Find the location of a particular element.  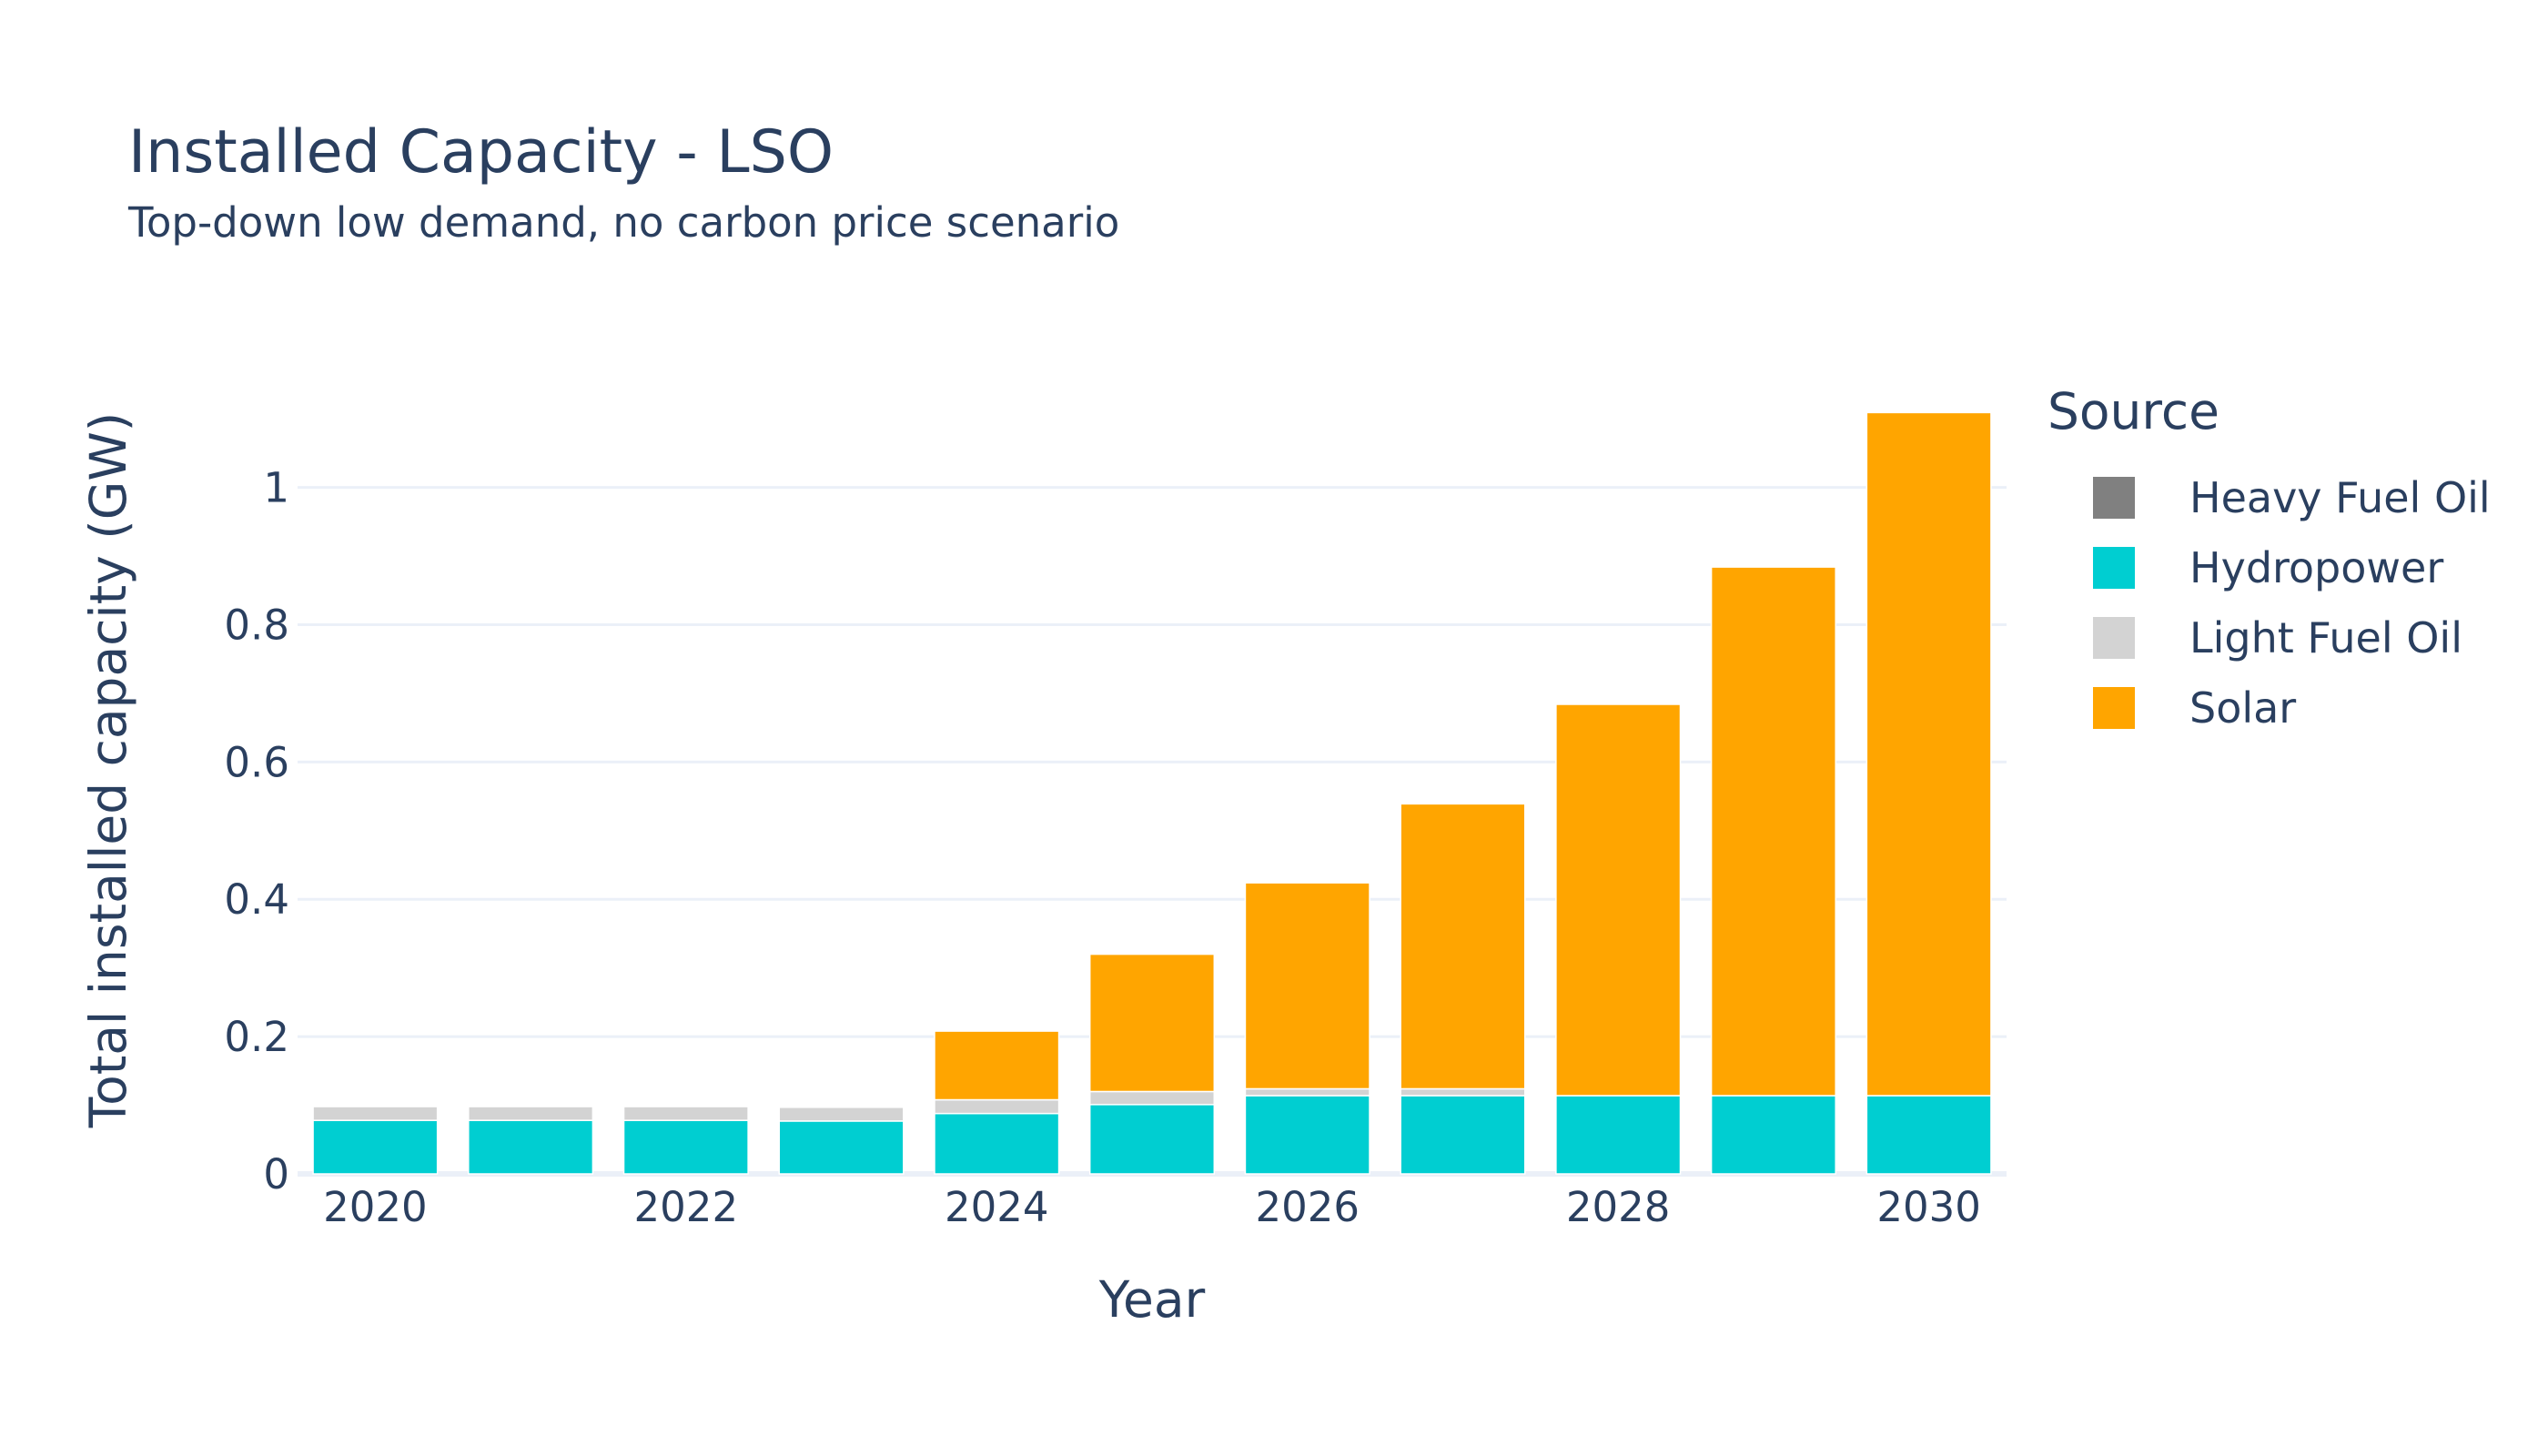

y-tick-label: 0.6 is located at coordinates (257, 762).